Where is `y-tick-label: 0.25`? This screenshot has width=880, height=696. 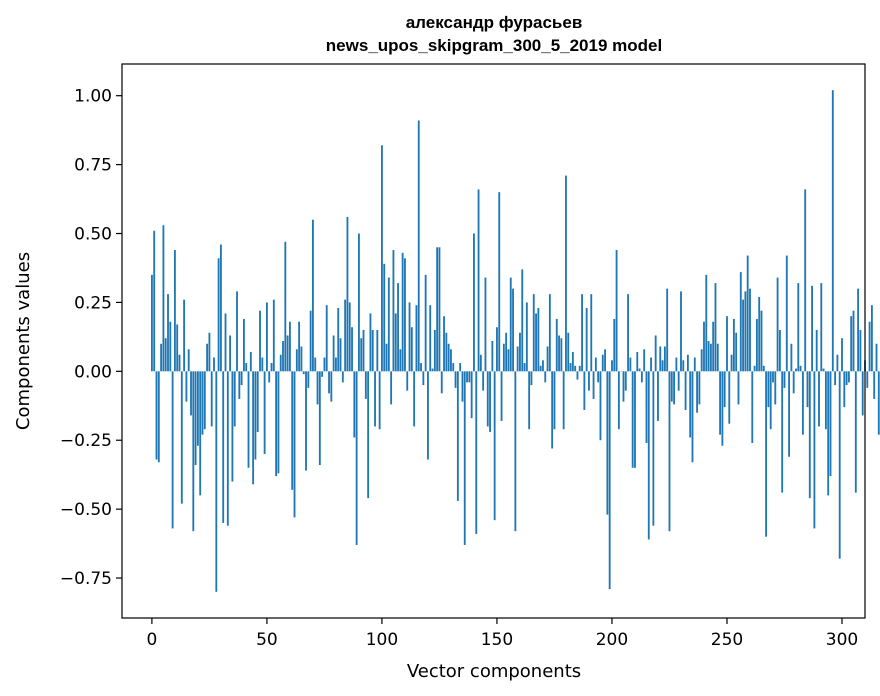 y-tick-label: 0.25 is located at coordinates (93, 303).